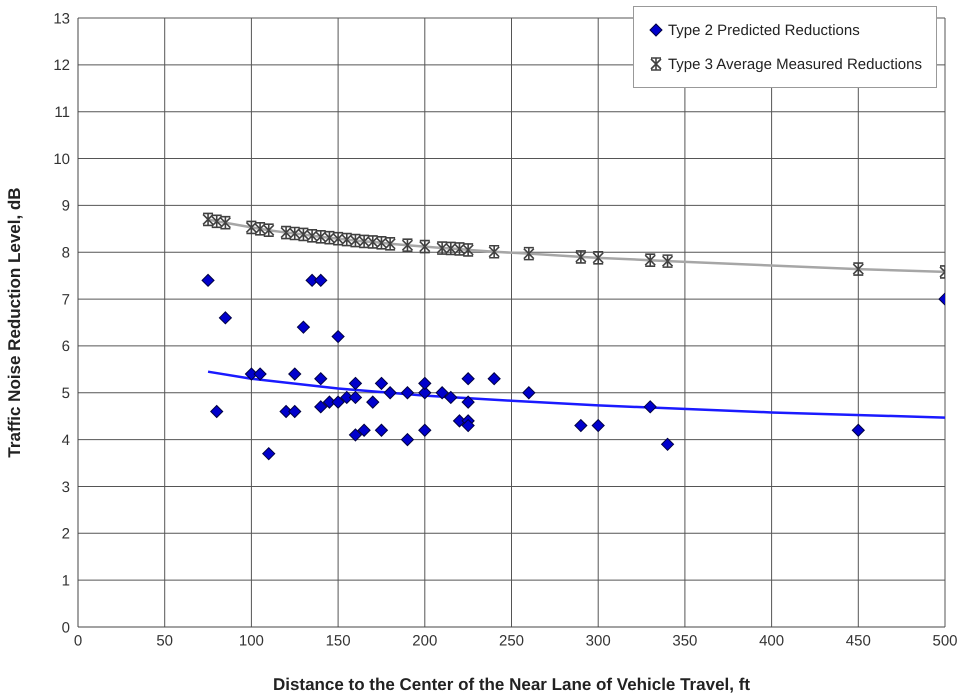 This screenshot has width=963, height=696. Describe the element at coordinates (795, 64) in the screenshot. I see `legend-label: Type 3 Average Measured Reductions` at that location.